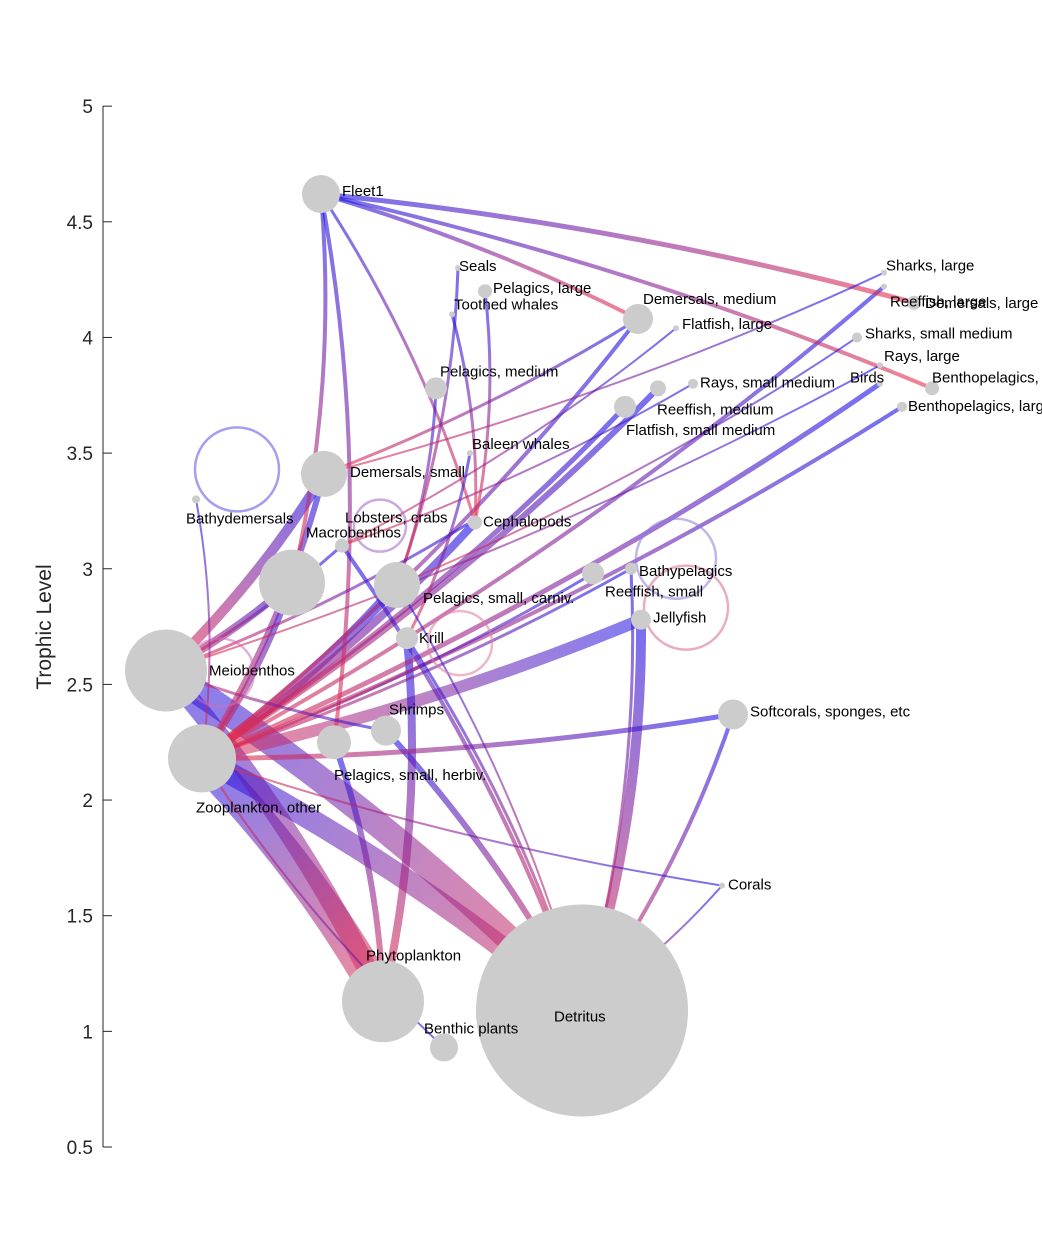  I want to click on y-tick-label: 3, so click(87, 570).